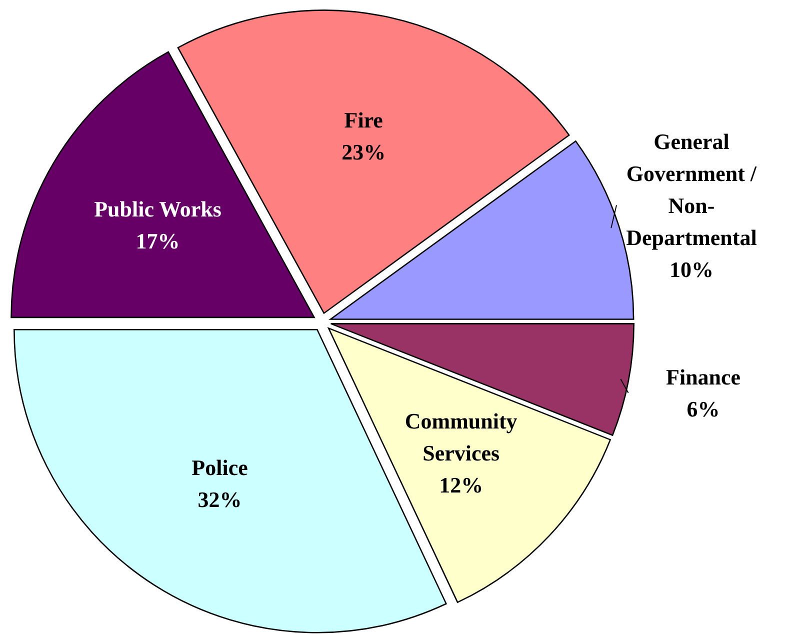 The width and height of the screenshot is (791, 634). I want to click on legend-label: Finance, so click(703, 377).